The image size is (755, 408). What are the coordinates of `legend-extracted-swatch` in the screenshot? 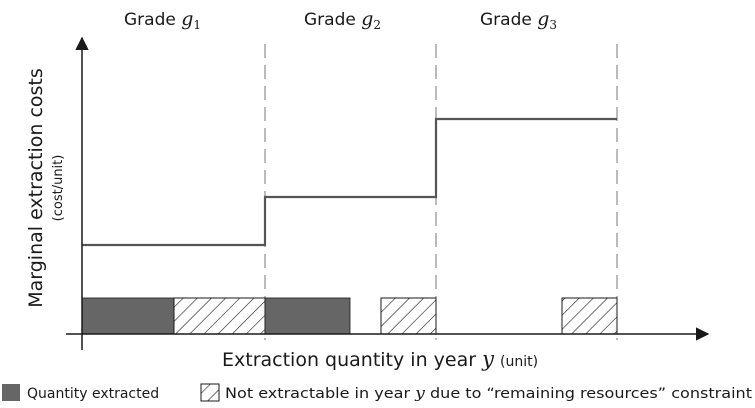 It's located at (11, 392).